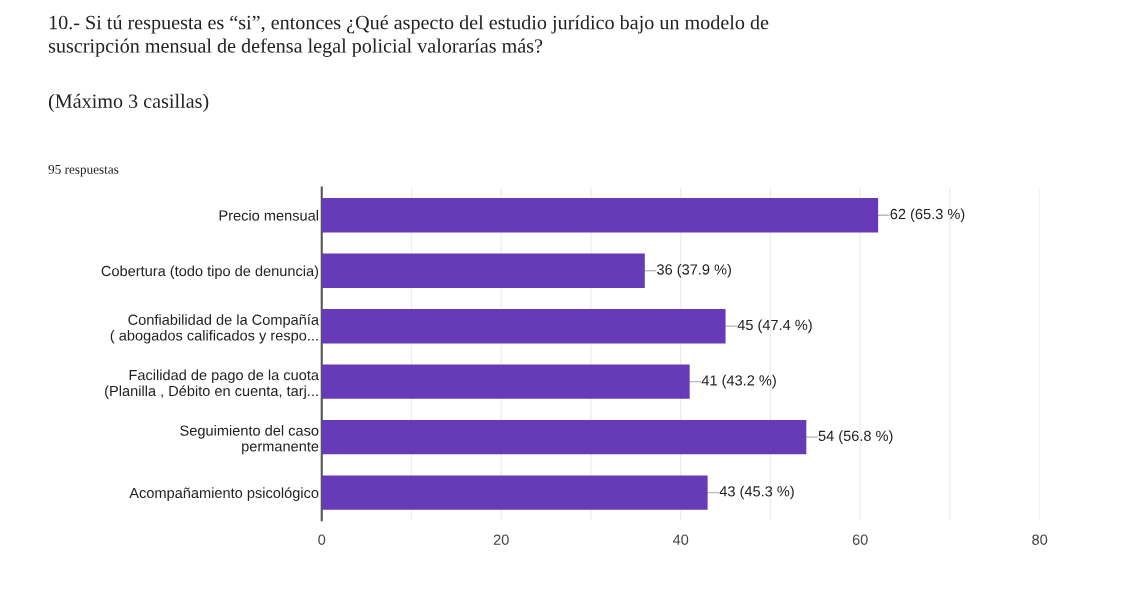 The width and height of the screenshot is (1145, 605). Describe the element at coordinates (83, 170) in the screenshot. I see `text: 95 respuestas` at that location.